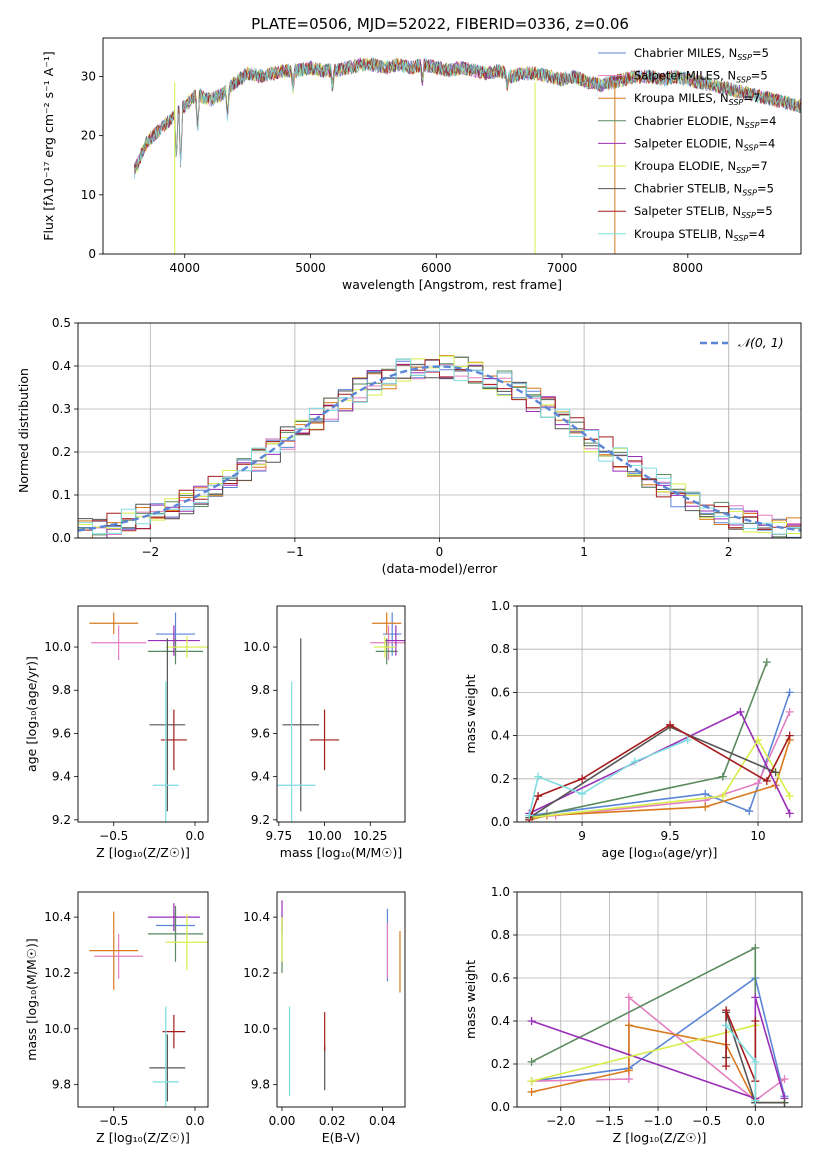  I want to click on tick-label-x: 10, so click(757, 836).